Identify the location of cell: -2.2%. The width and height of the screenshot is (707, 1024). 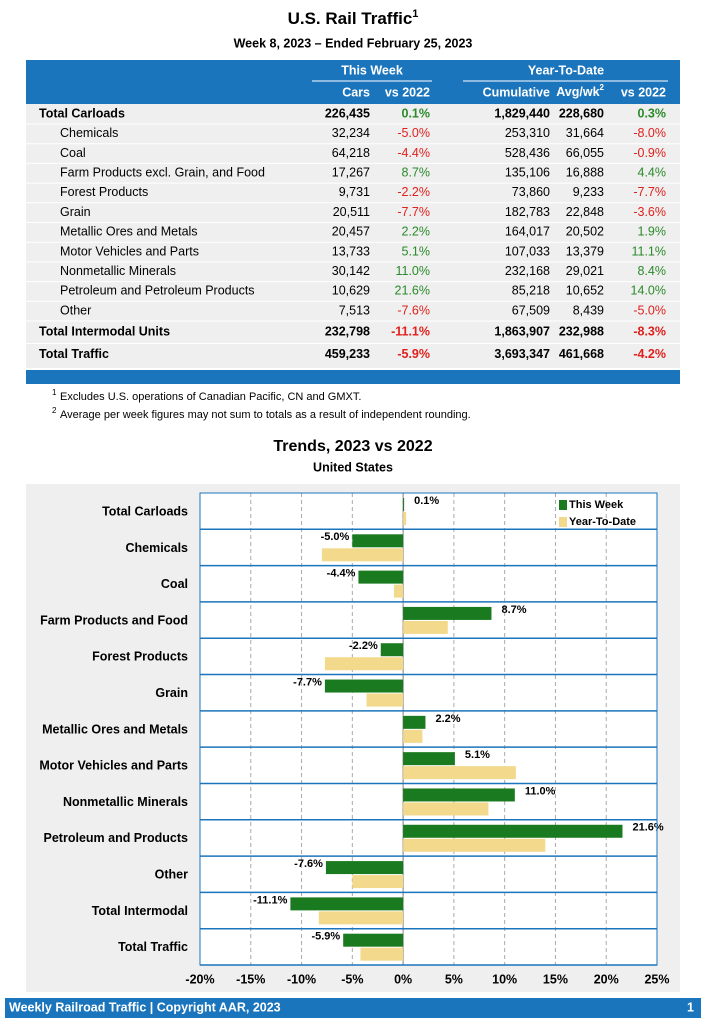
(413, 192).